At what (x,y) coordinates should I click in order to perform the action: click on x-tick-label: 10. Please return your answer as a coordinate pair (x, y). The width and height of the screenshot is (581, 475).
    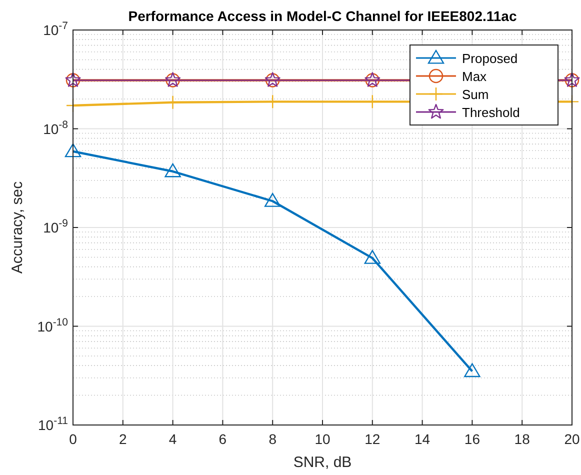
    Looking at the image, I should click on (322, 439).